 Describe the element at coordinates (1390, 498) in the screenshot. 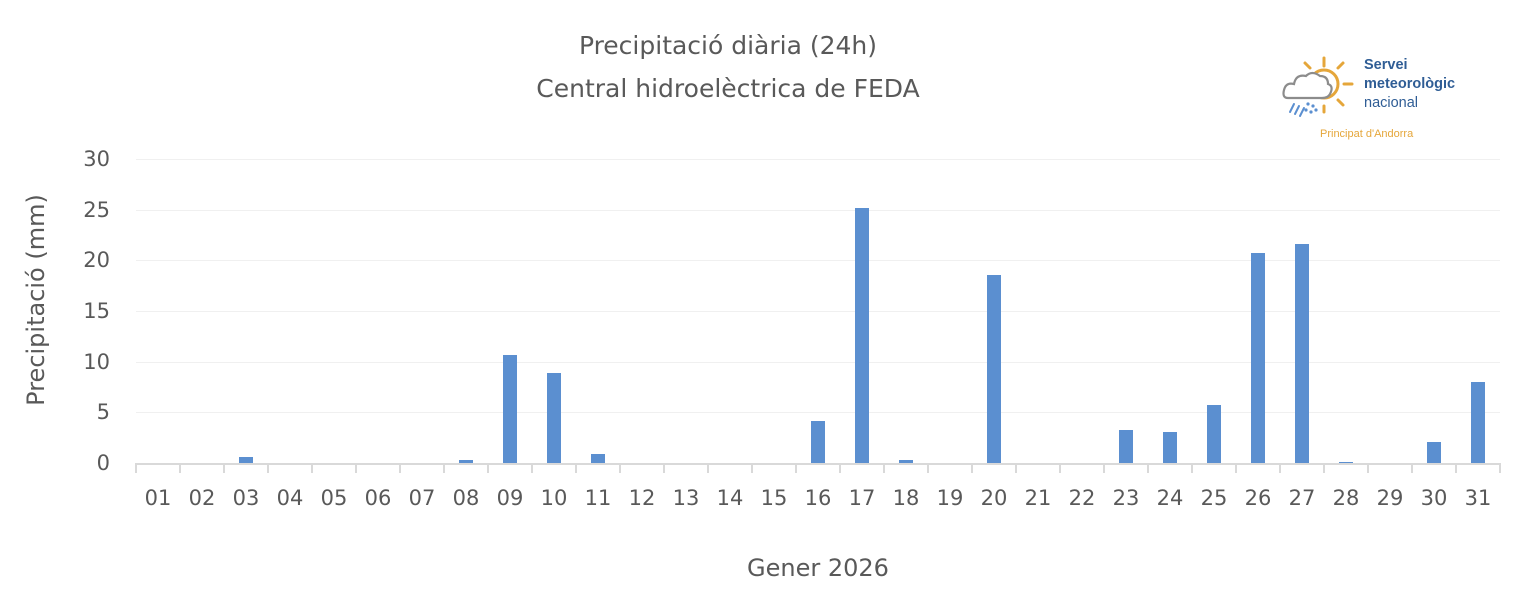

I see `x-tick-label: 29` at that location.